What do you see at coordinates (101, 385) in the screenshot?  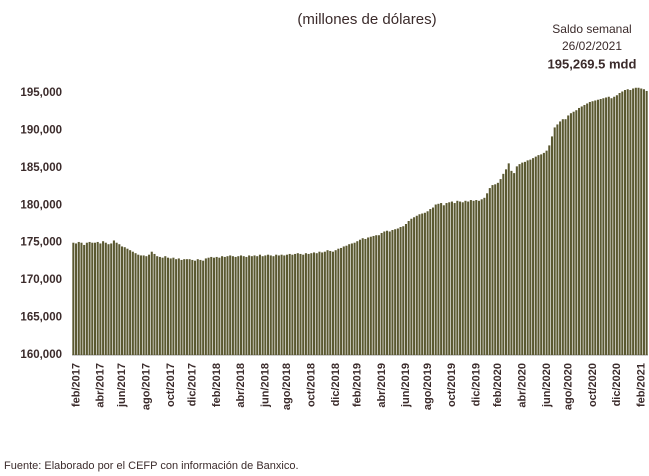 I see `x-tick-label: abr/2017` at bounding box center [101, 385].